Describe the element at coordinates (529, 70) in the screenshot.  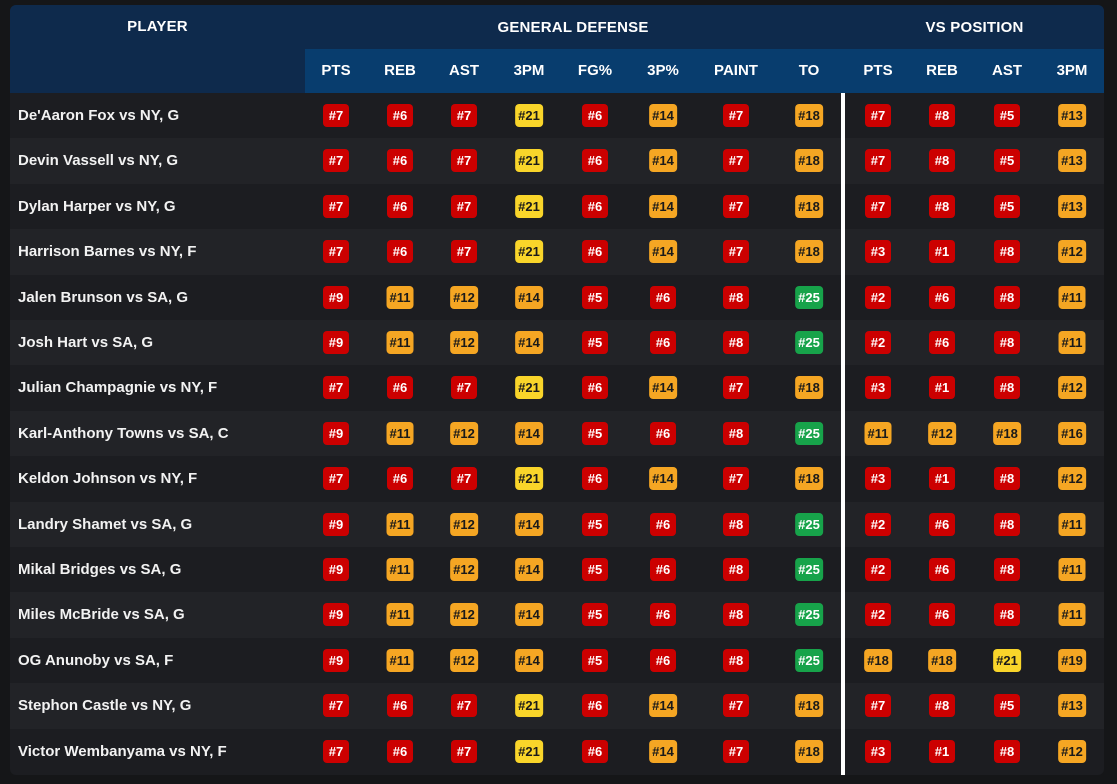
I see `col-header-general-3pm: 3PM` at that location.